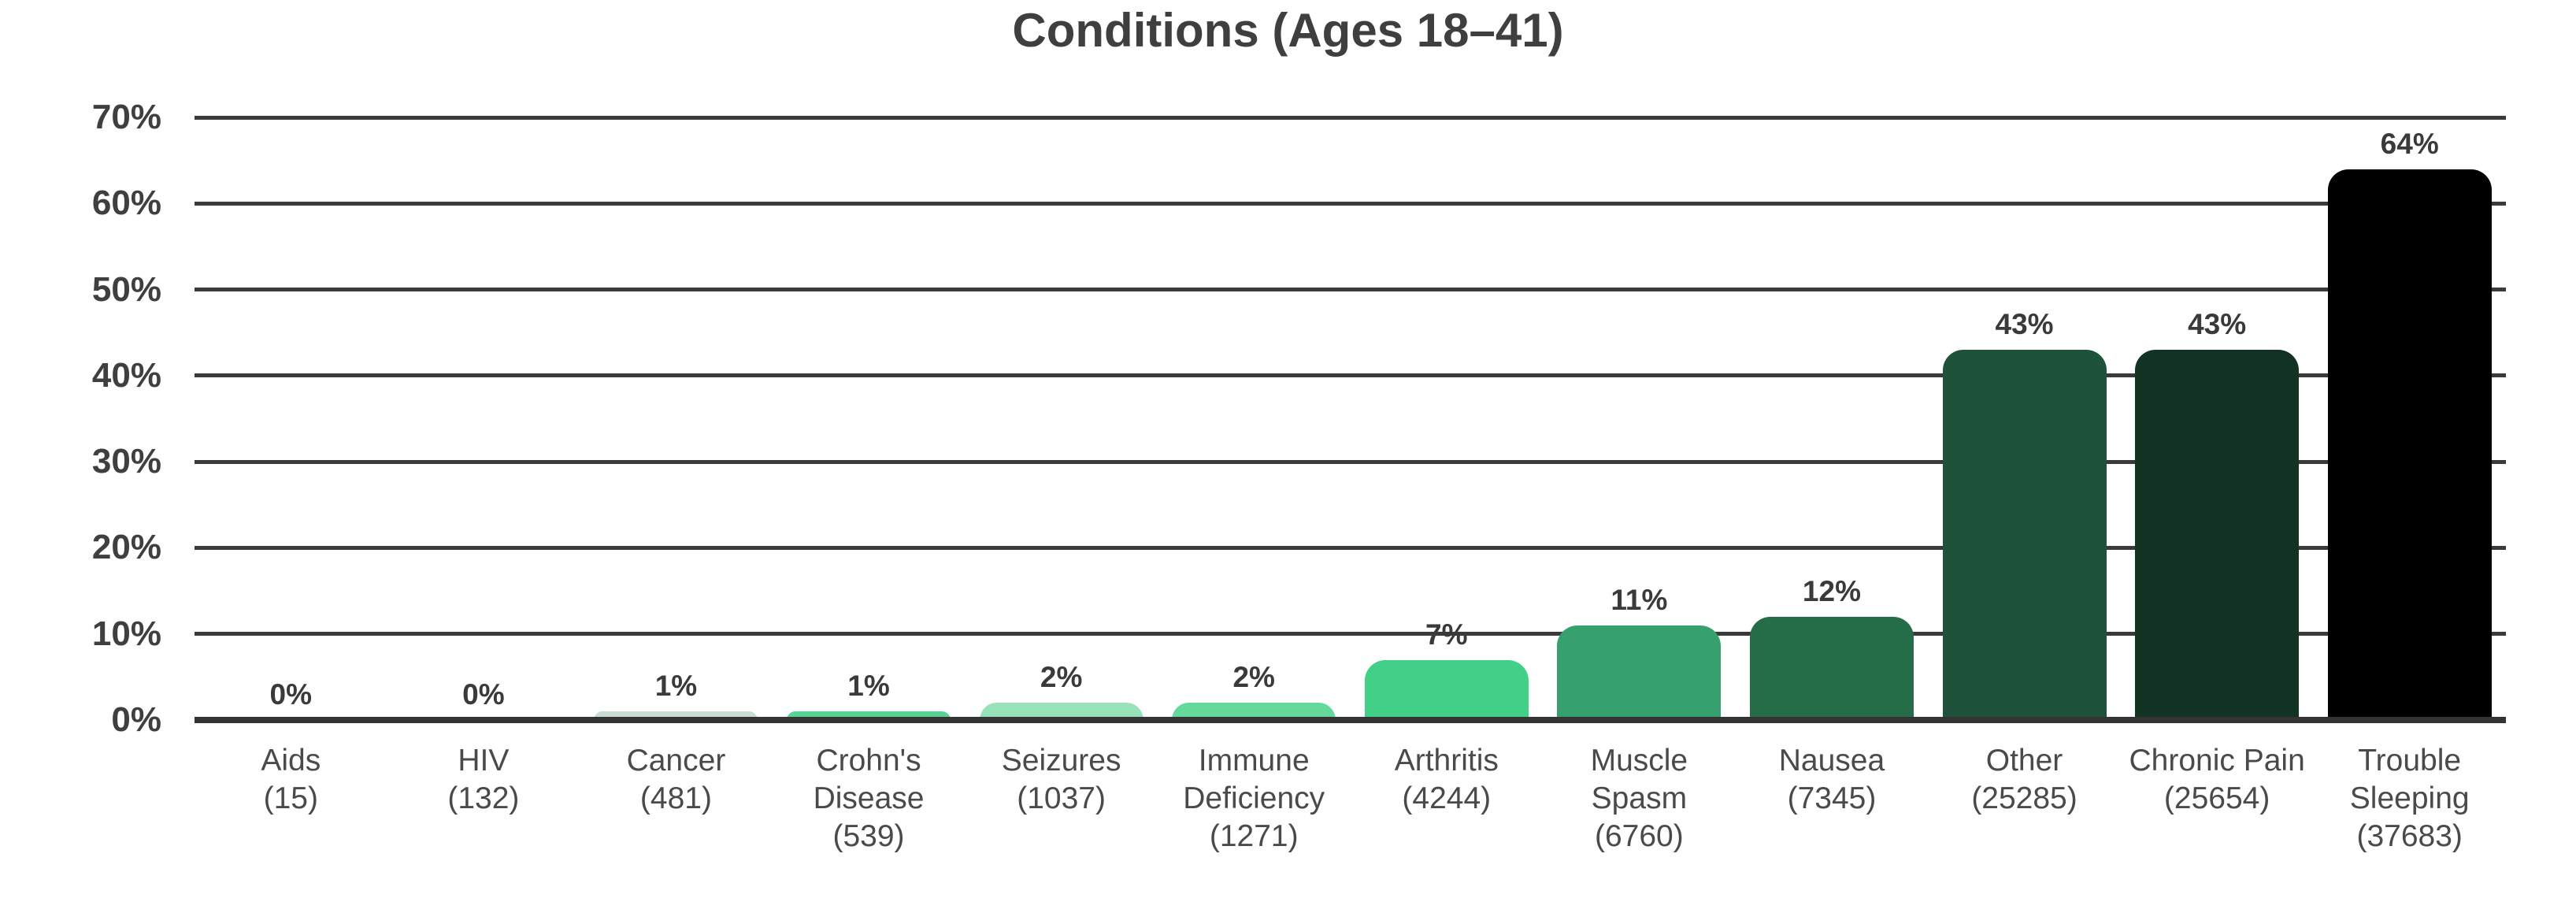 This screenshot has height=913, width=2576. I want to click on category-count: (539), so click(868, 836).